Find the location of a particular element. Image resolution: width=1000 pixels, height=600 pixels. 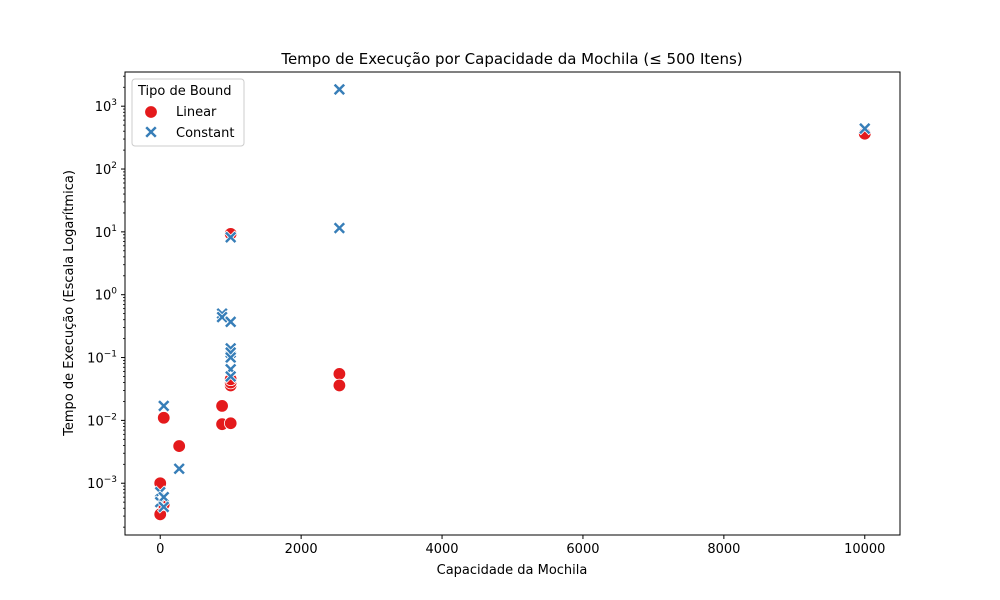

x-axis: 0 2000 4000 6000 8000 10000 is located at coordinates (520, 546).